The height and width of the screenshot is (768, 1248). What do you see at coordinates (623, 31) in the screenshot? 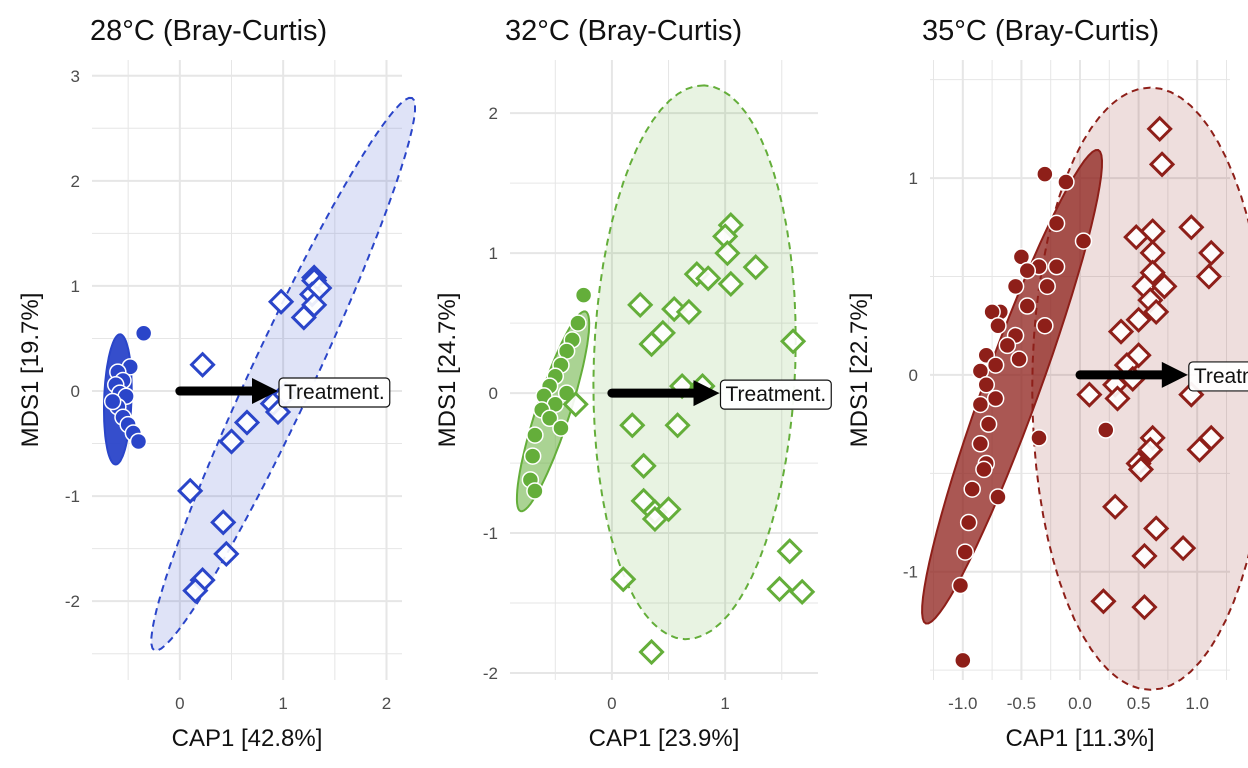
I see `panel-title: 32°C (Bray-Curtis)` at bounding box center [623, 31].